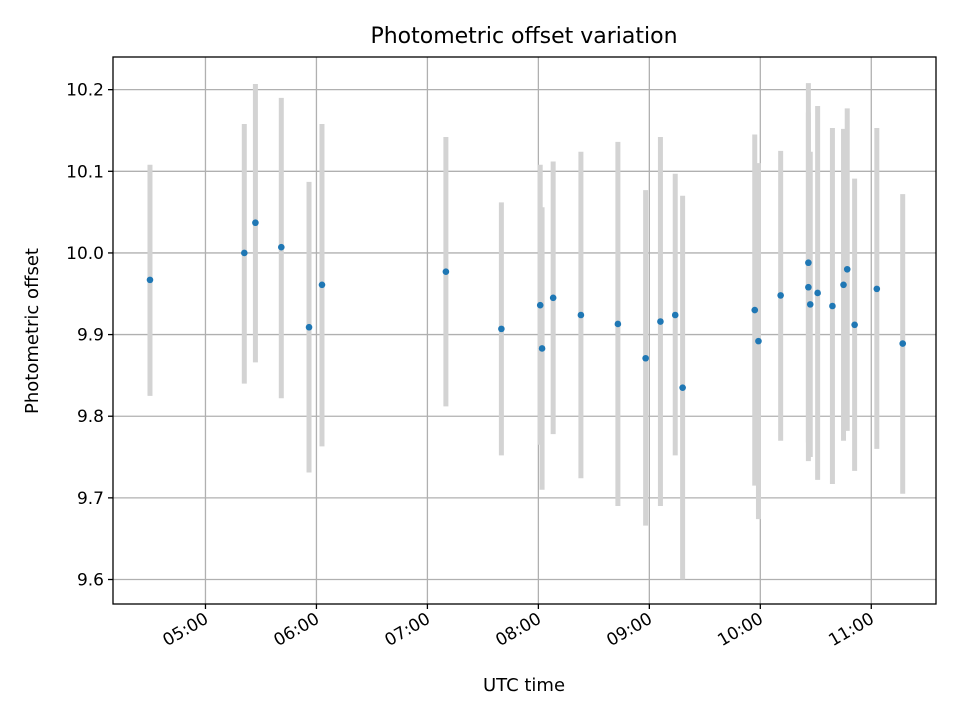 This screenshot has width=960, height=720. Describe the element at coordinates (90, 581) in the screenshot. I see `y-tick-label: 9.6` at that location.